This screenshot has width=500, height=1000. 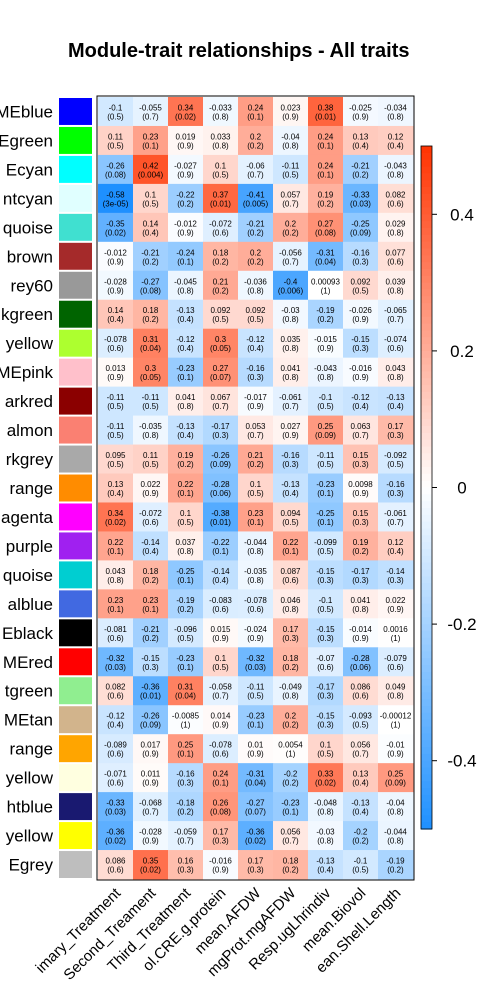 I want to click on cell-pvalue: (0.06), so click(x=220, y=493).